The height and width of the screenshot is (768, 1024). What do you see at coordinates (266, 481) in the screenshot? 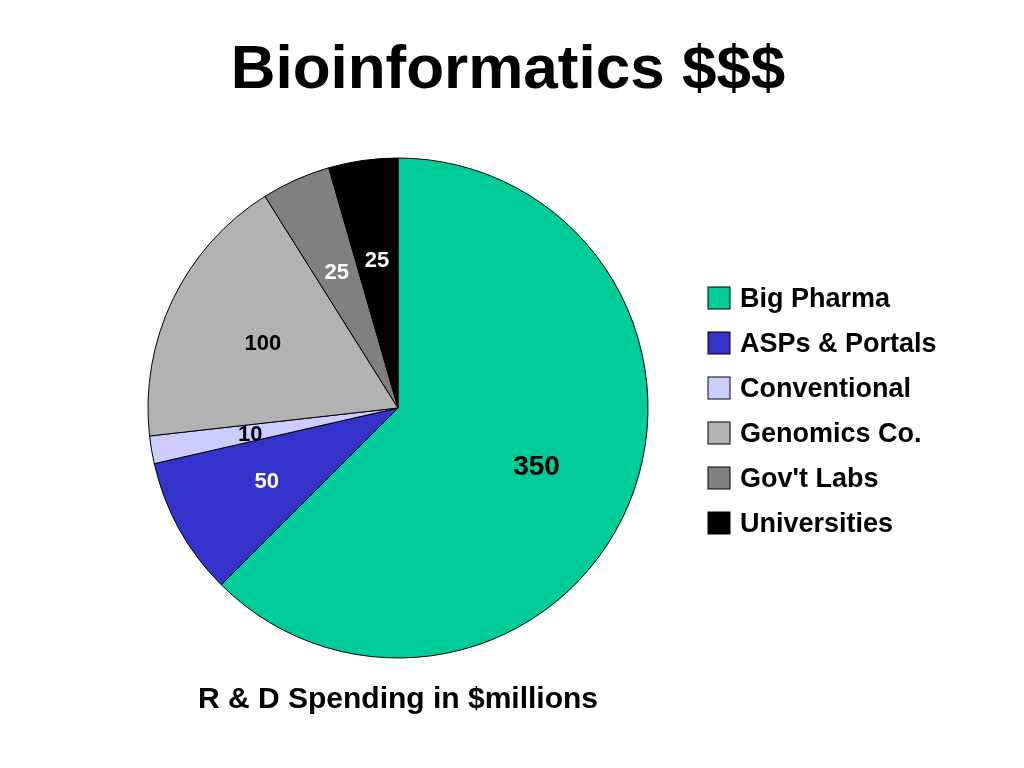
I see `data-label: 50` at bounding box center [266, 481].